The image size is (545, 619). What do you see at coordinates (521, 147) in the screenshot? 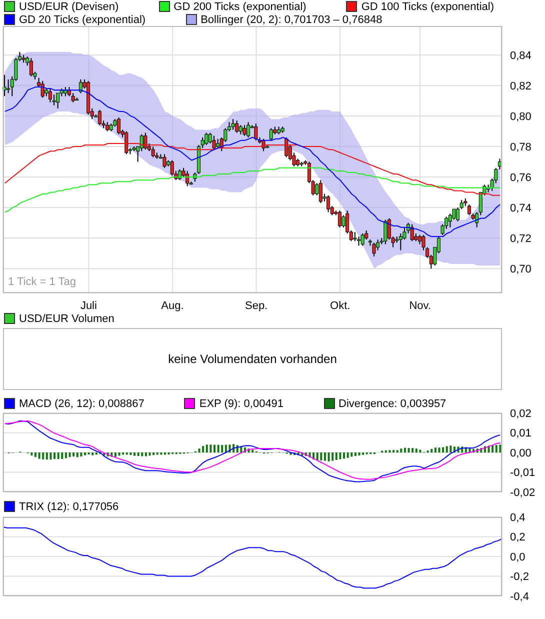
I see `y-tick-label: 0,78` at bounding box center [521, 147].